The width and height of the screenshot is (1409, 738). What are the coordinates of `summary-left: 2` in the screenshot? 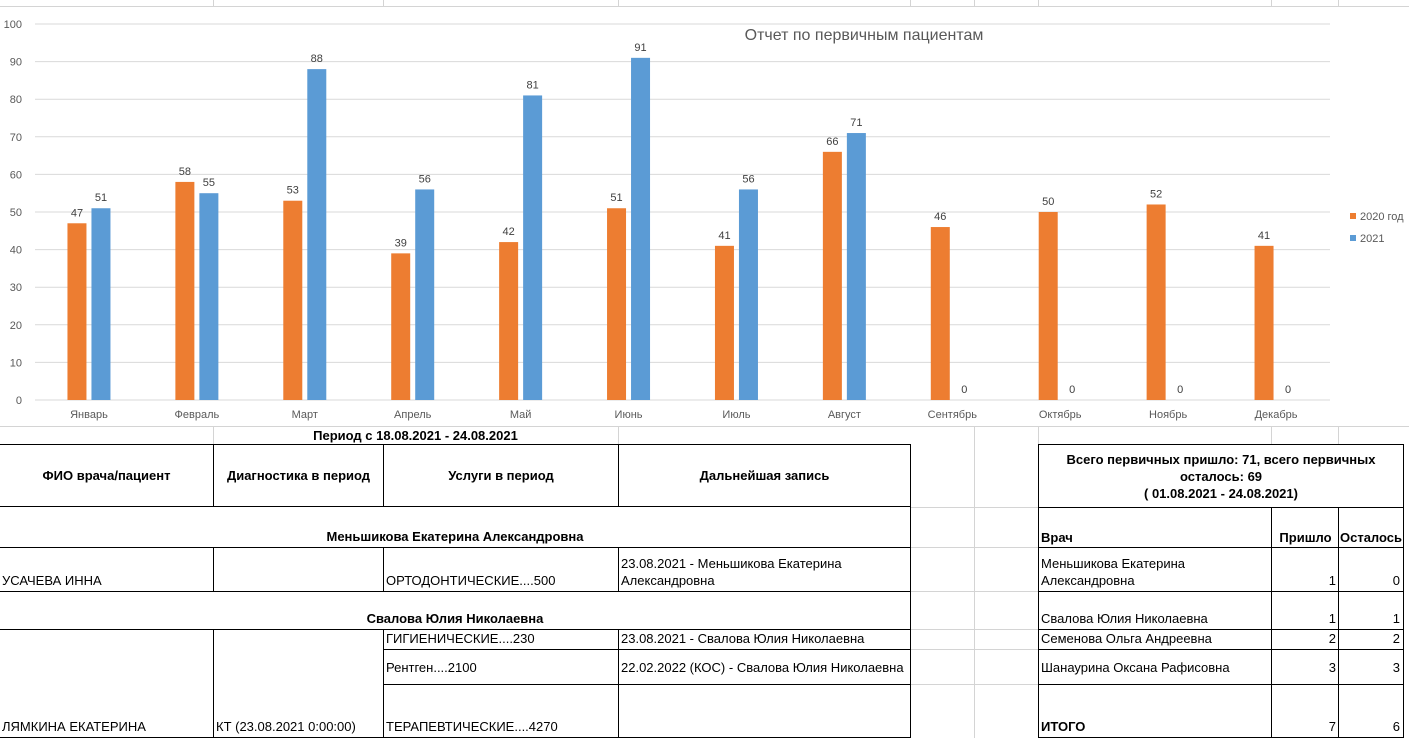 It's located at (1371, 639).